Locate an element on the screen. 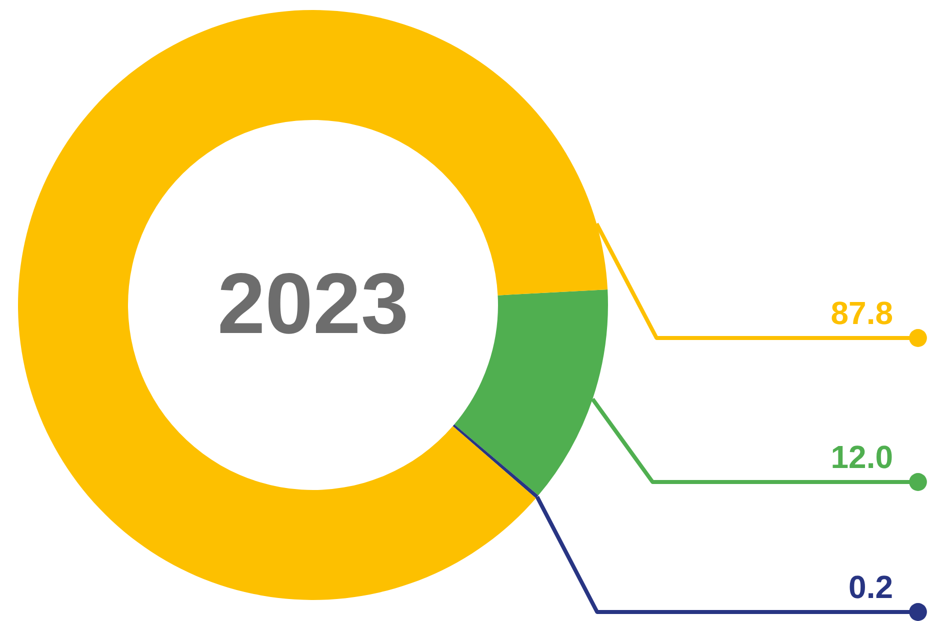  data-label: 87.8 is located at coordinates (861, 313).